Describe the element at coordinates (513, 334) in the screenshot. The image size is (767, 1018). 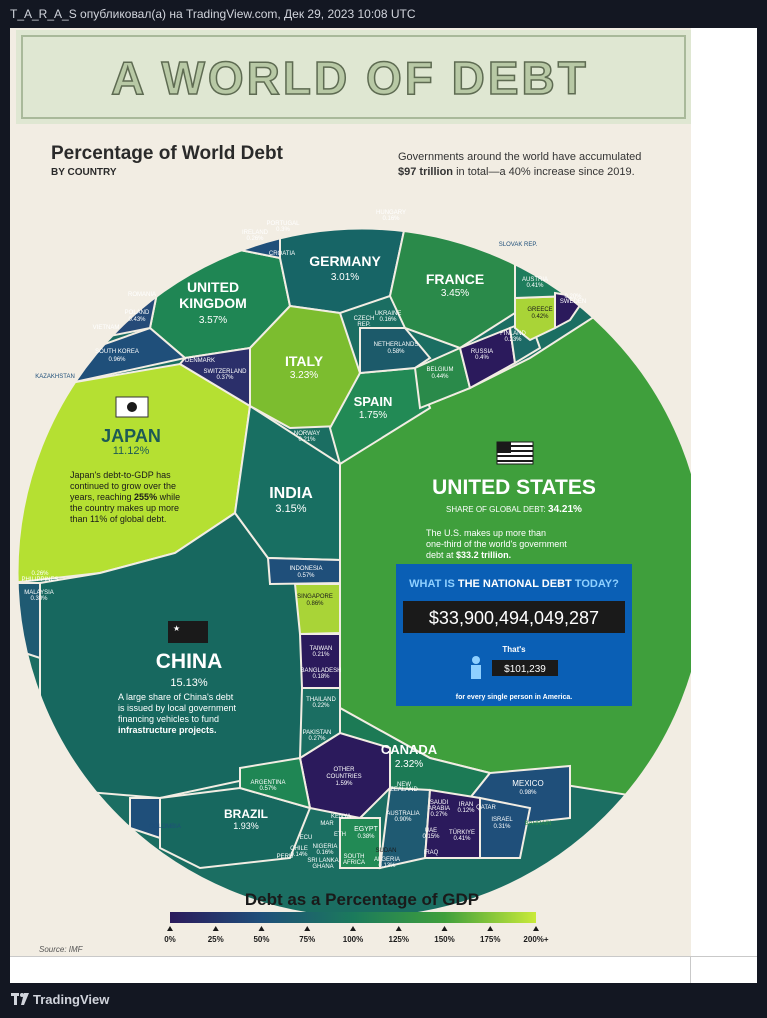
I see `small-label-finland: FINLAND` at that location.